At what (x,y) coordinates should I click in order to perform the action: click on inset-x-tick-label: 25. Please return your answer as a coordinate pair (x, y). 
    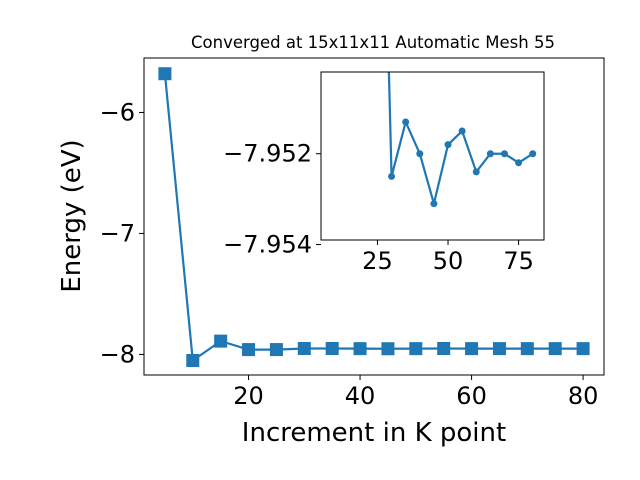
    Looking at the image, I should click on (377, 261).